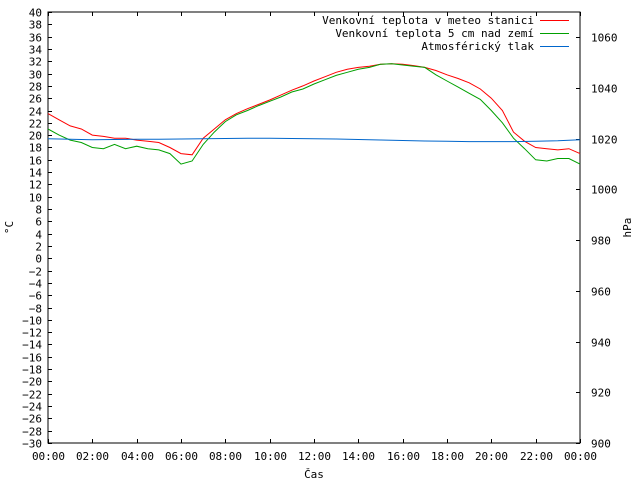 This screenshot has width=640, height=480. I want to click on y-tick-label: 22, so click(35, 124).